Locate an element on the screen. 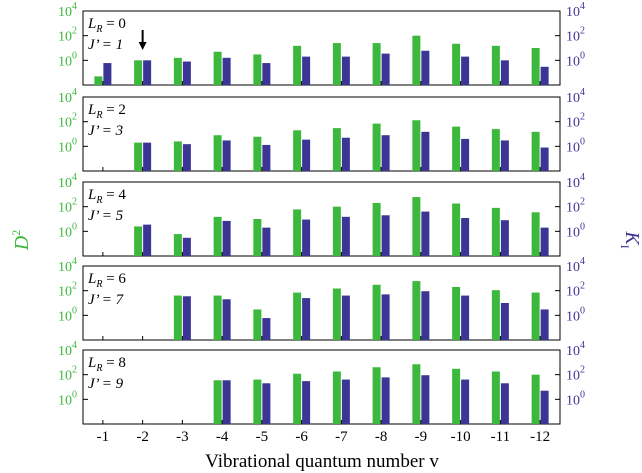  panel-label-lr: LR = 0 is located at coordinates (106, 25).